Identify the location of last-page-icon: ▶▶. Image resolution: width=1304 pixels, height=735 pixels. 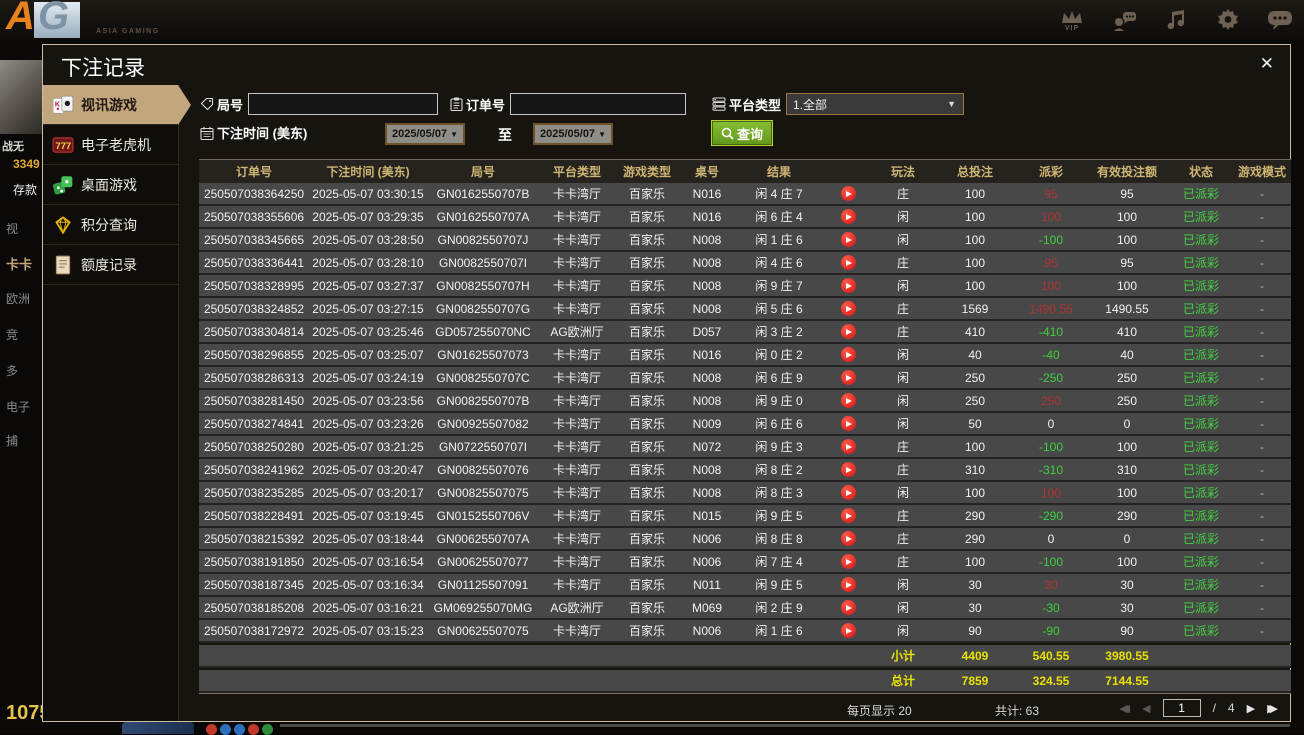
(1272, 708).